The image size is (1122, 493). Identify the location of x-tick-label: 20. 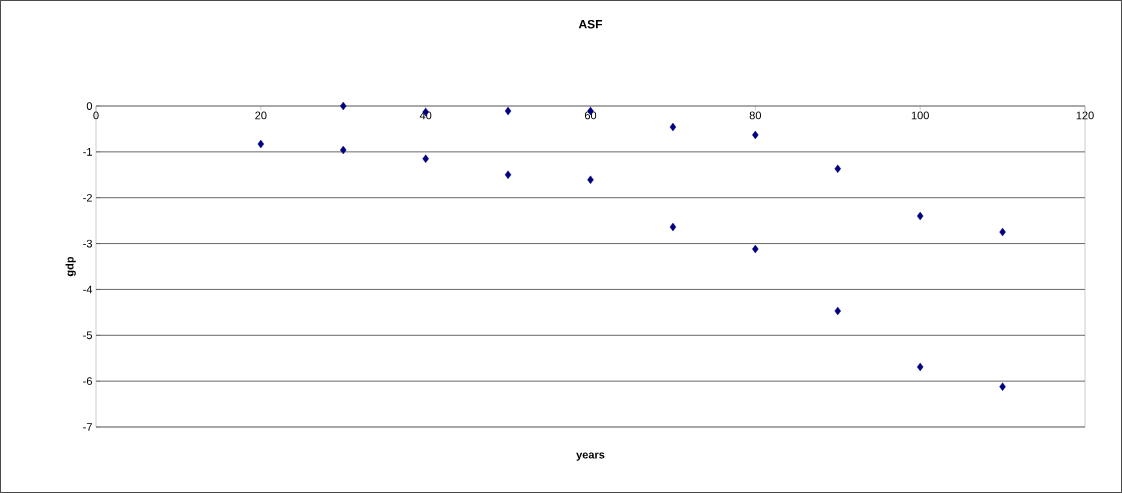
(261, 115).